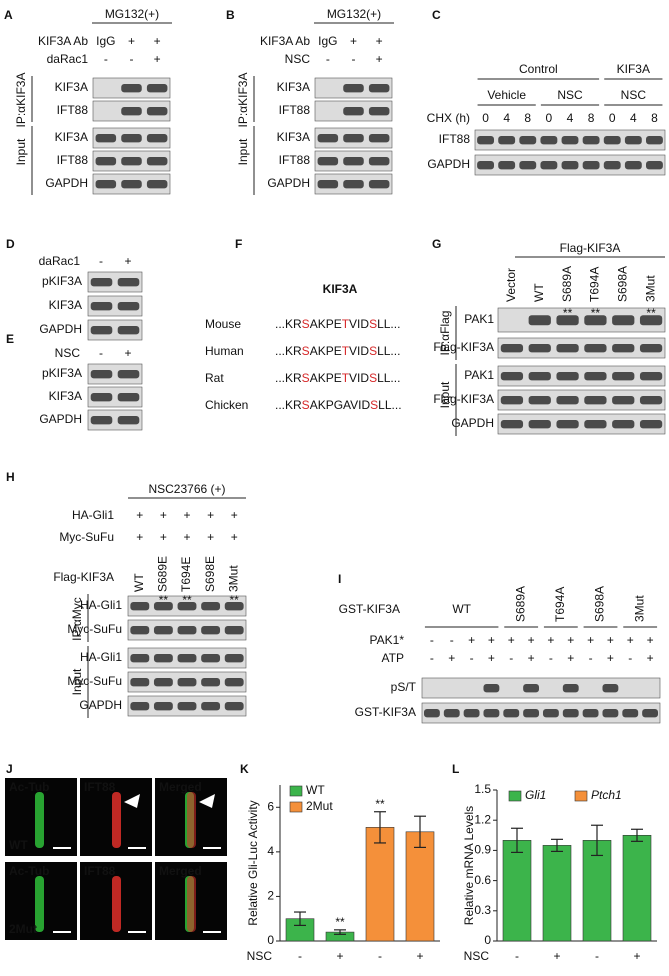  Describe the element at coordinates (373, 324) in the screenshot. I see `residue: S` at that location.